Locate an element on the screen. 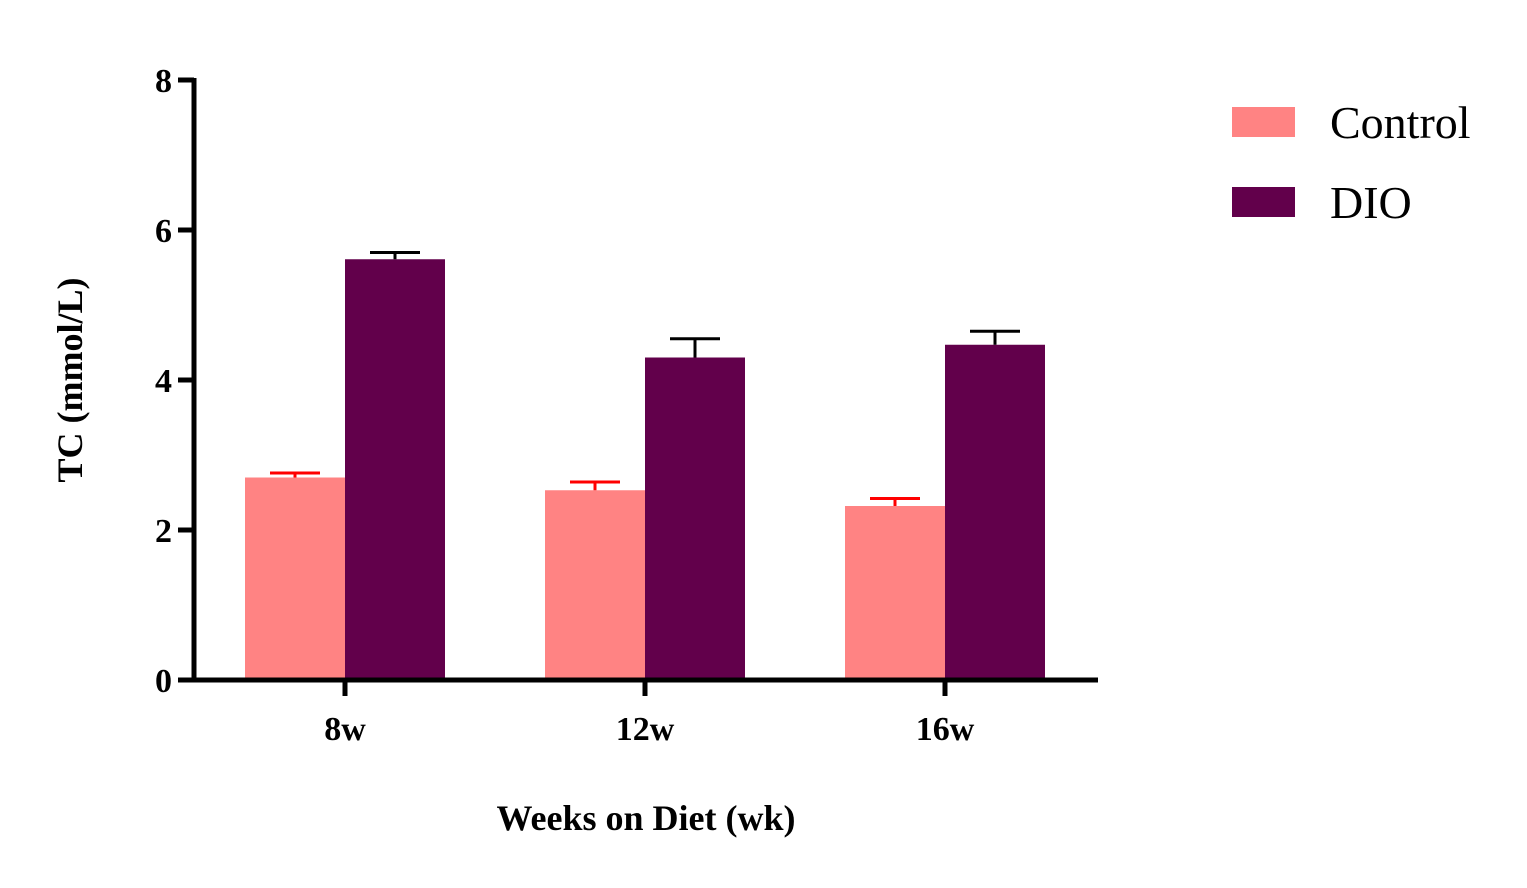 This screenshot has height=888, width=1527. y-tick-label: 4 is located at coordinates (163, 381).